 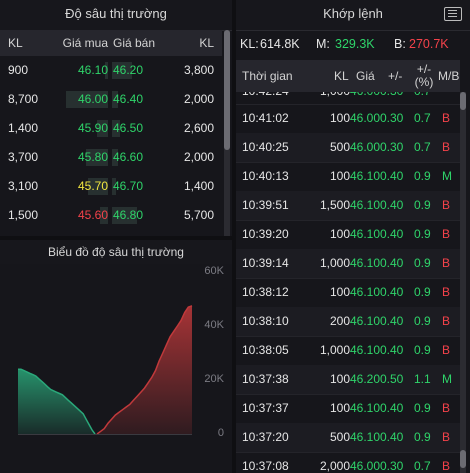 I want to click on trade-row: 10:37:08 2,000 46.00 0.30 0.7 B, so click(x=348, y=462).